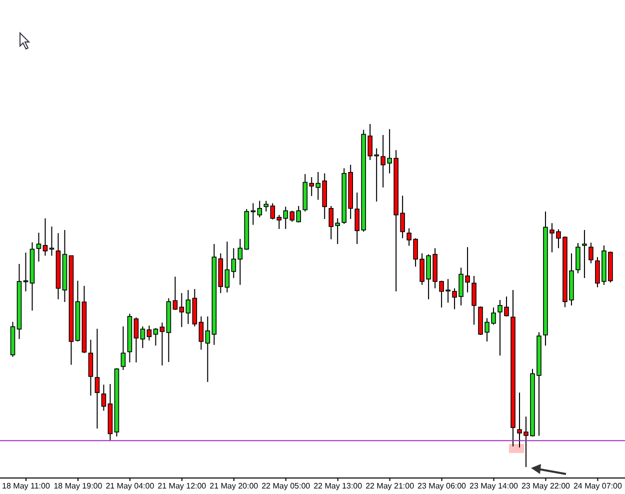 The image size is (625, 494). I want to click on x-tick-label: 22 May 21:00, so click(390, 486).